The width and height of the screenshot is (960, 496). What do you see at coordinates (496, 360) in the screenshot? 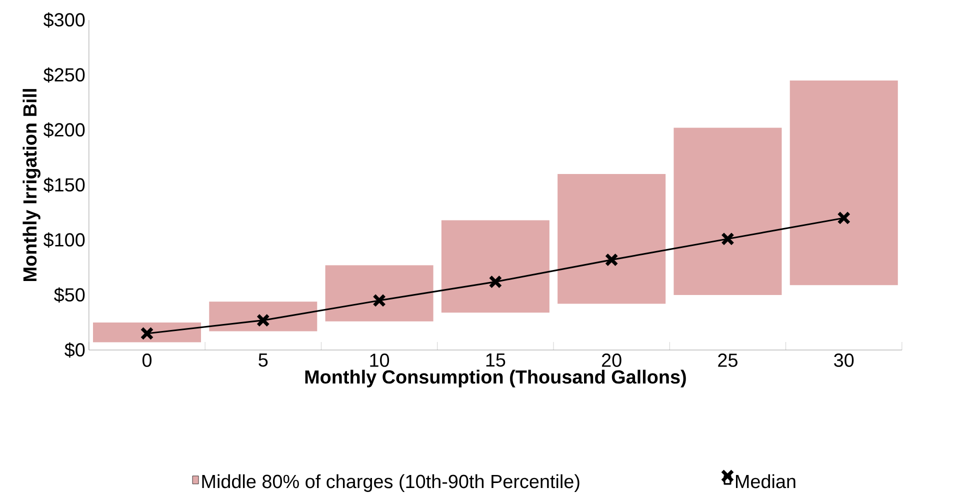
I see `x-tick-label: 15` at bounding box center [496, 360].